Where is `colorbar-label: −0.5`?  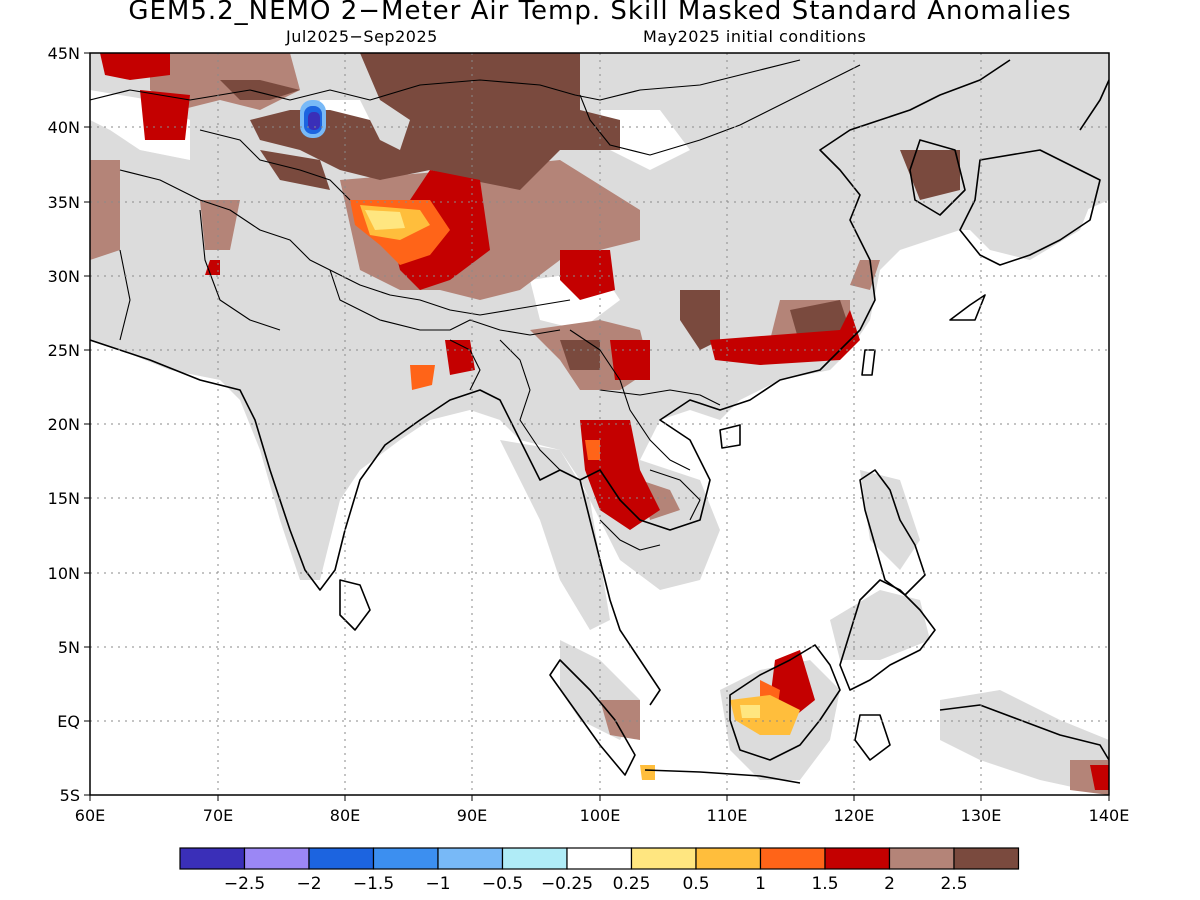
colorbar-label: −0.5 is located at coordinates (502, 884).